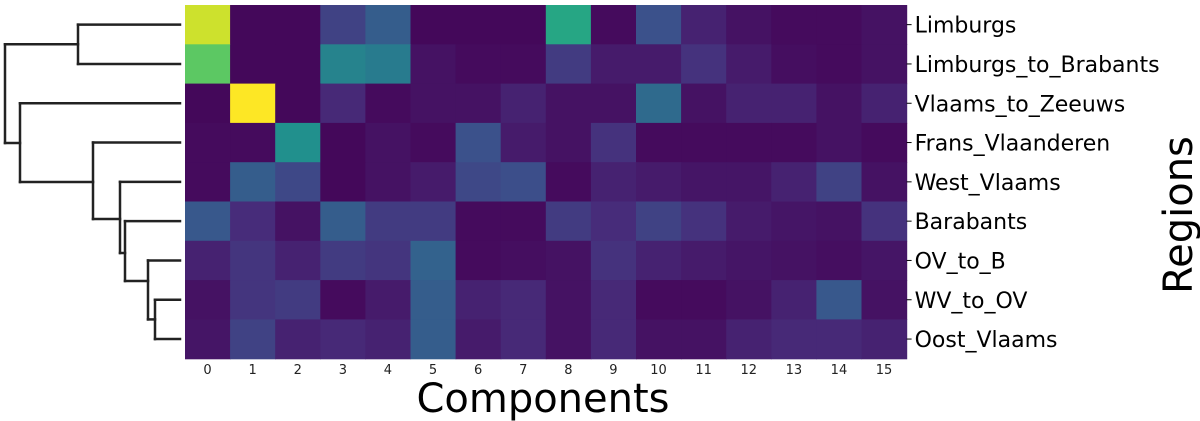 The image size is (1200, 421). Describe the element at coordinates (298, 370) in the screenshot. I see `x-tick-label: 2` at that location.